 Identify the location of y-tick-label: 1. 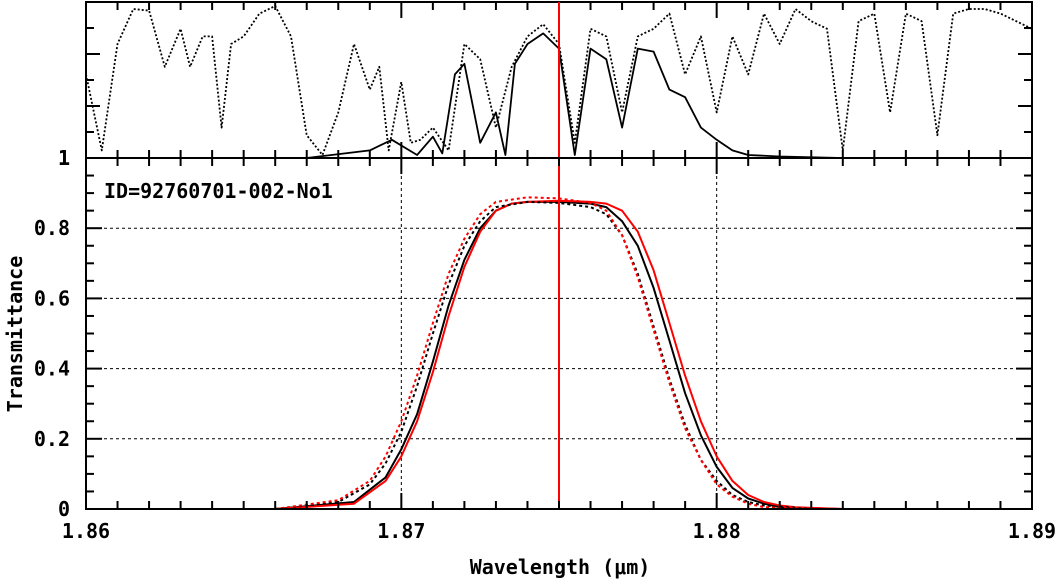
(64, 158).